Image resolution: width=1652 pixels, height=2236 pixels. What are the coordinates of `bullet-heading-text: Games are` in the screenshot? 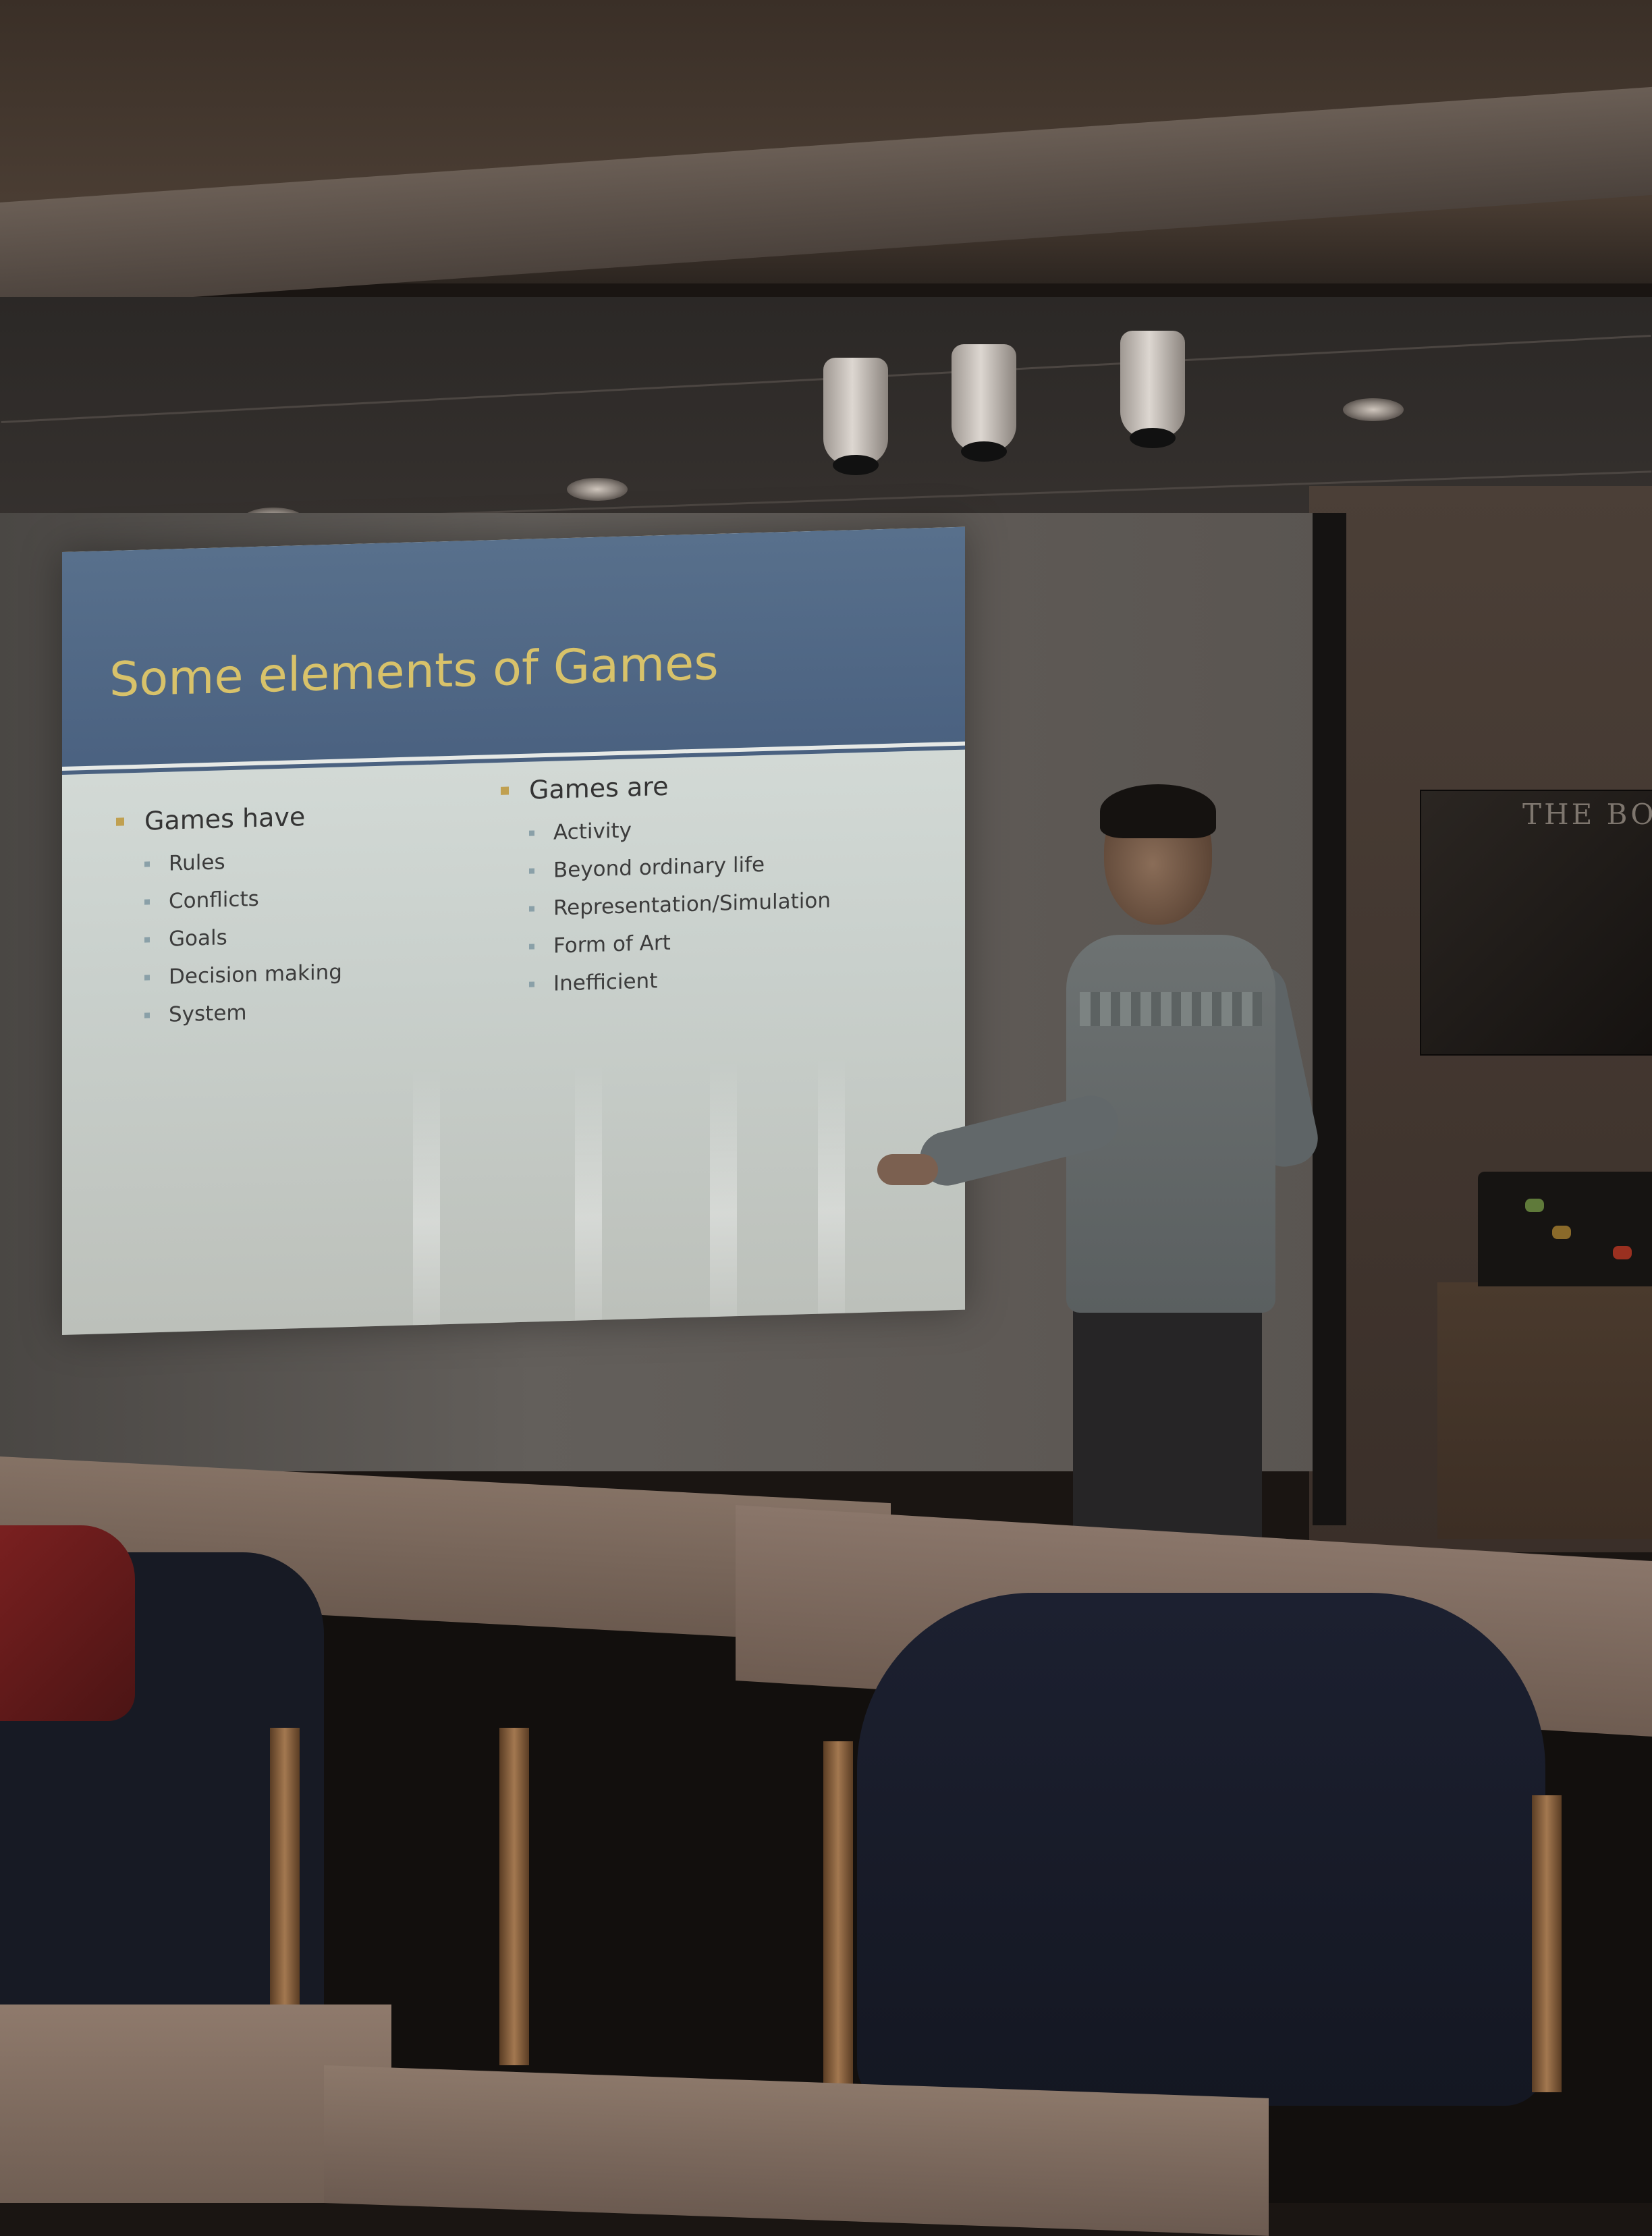 It's located at (599, 788).